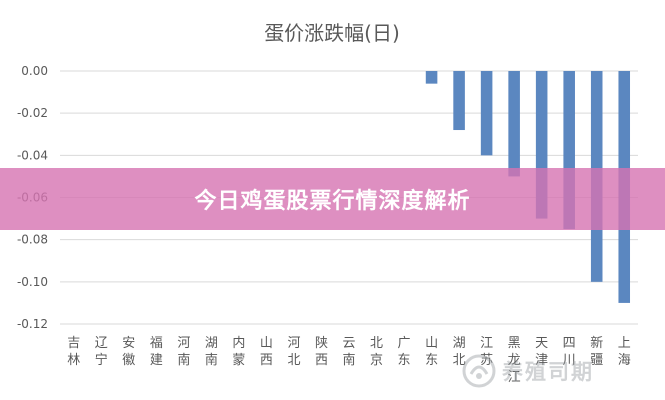  I want to click on x-category-label: 新疆, so click(596, 351).